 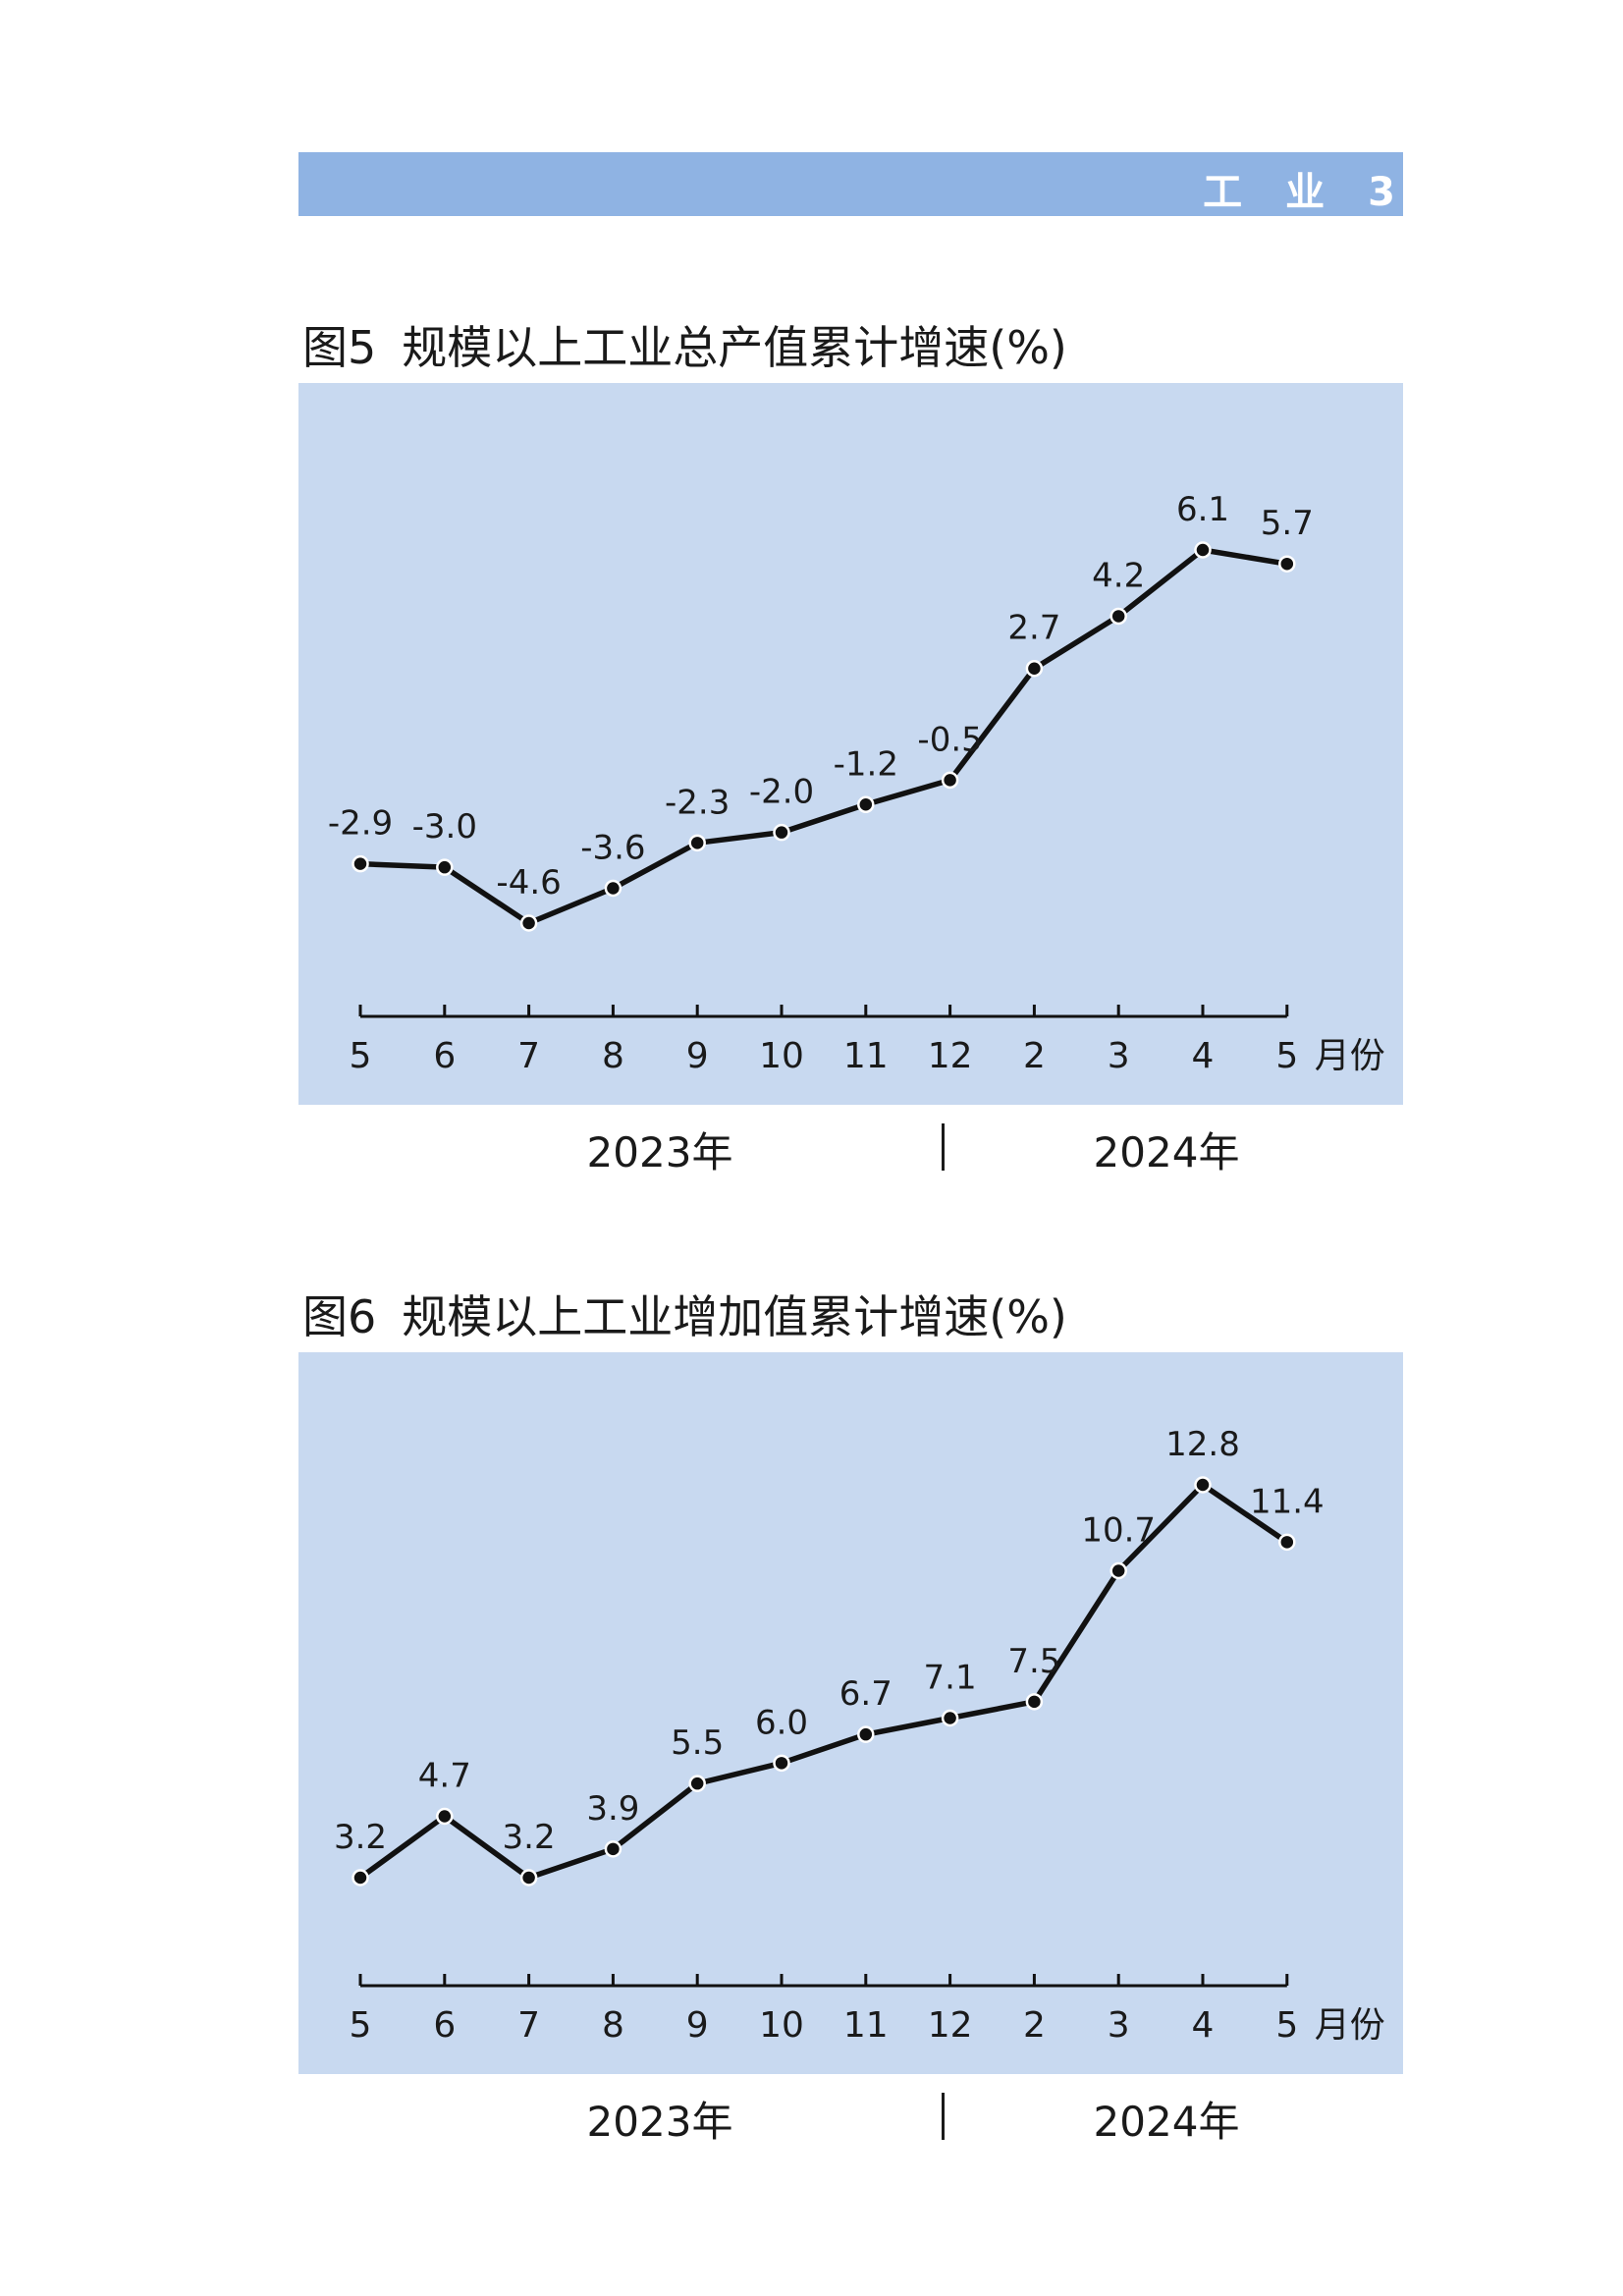 What do you see at coordinates (734, 1316) in the screenshot?
I see `chart-title-text: 规模以上工业增加值累计增速(%)` at bounding box center [734, 1316].